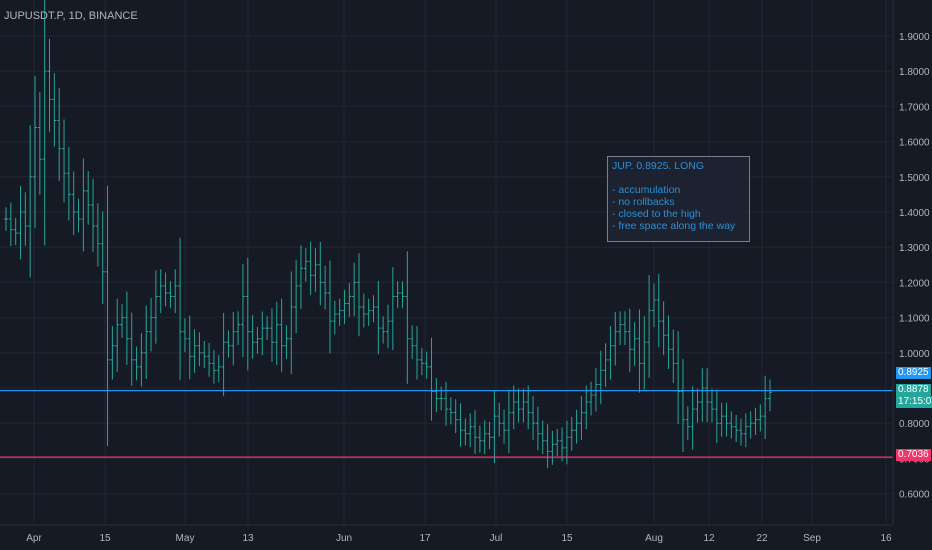 The height and width of the screenshot is (550, 932). Describe the element at coordinates (914, 213) in the screenshot. I see `y-tick-label: 1.4000` at that location.